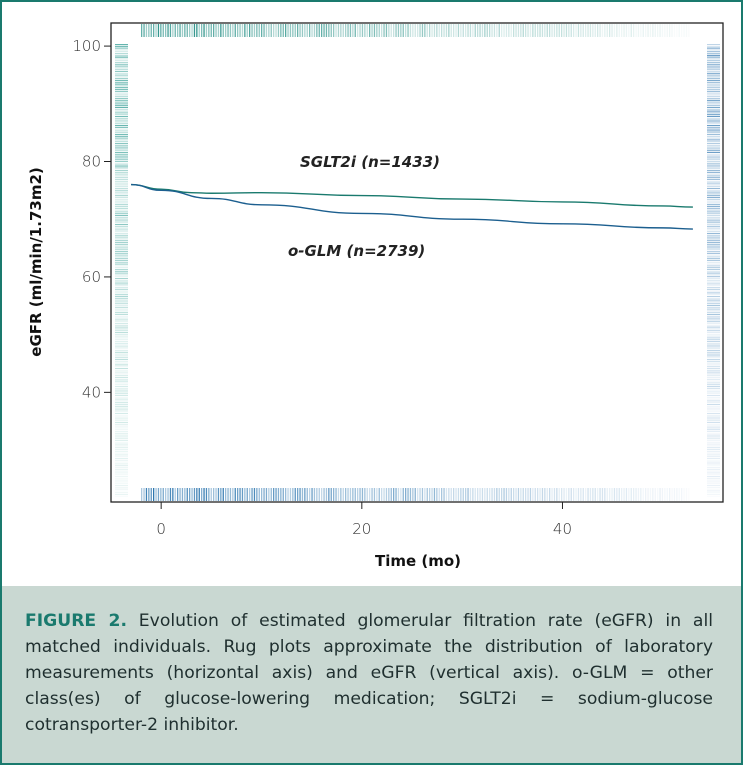 Image resolution: width=743 pixels, height=765 pixels. What do you see at coordinates (713, 269) in the screenshot?
I see `rug-right` at bounding box center [713, 269].